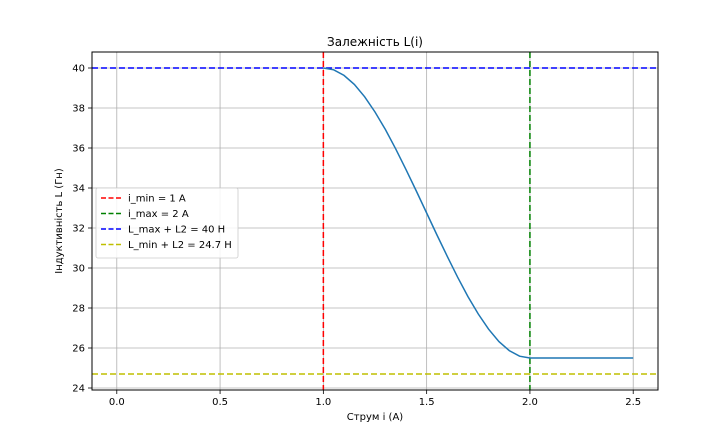 This screenshot has height=443, width=708. What do you see at coordinates (59, 221) in the screenshot?
I see `y-axis-title: Індуктивність L (Гн)` at bounding box center [59, 221].